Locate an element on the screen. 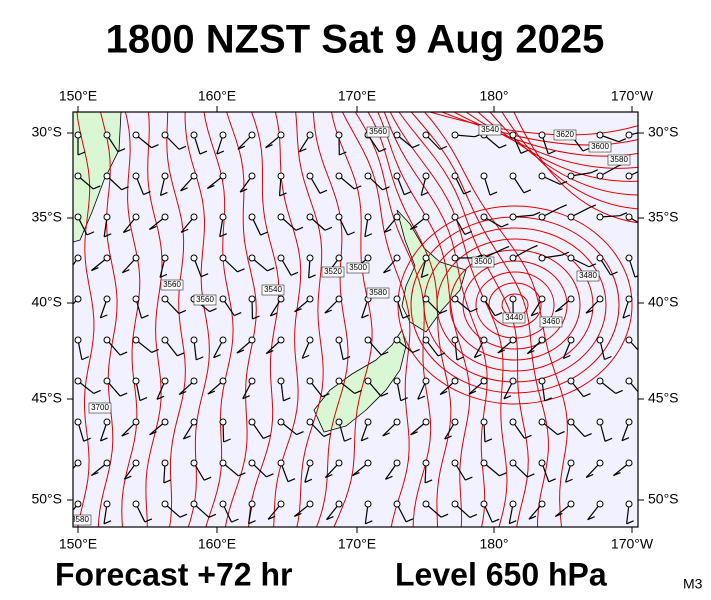 The height and width of the screenshot is (600, 711). lon-label-bottom: 150°E is located at coordinates (78, 544).